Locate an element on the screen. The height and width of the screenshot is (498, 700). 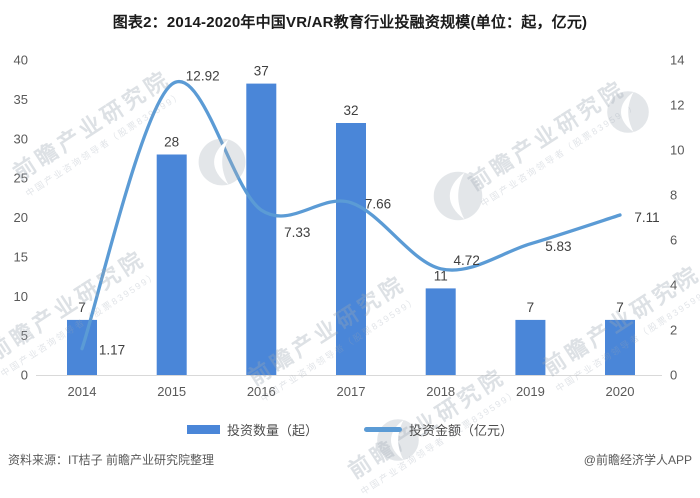
y-axis-right-tick: 8 is located at coordinates (673, 195).